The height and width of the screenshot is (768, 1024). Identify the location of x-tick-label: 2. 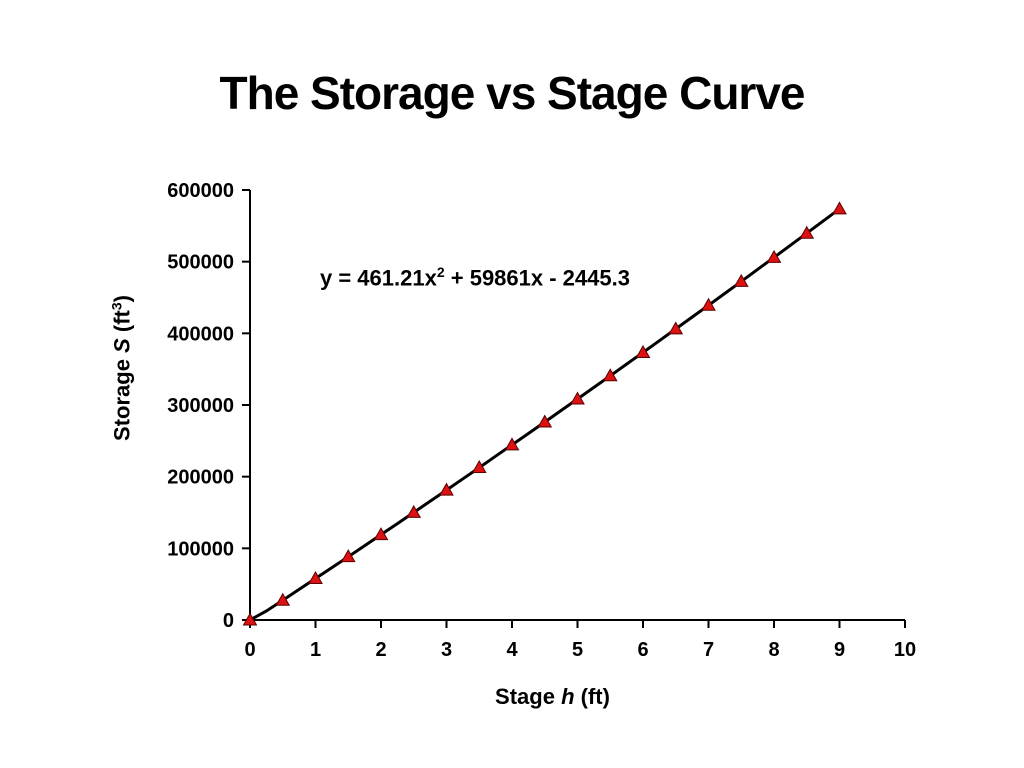
(380, 650).